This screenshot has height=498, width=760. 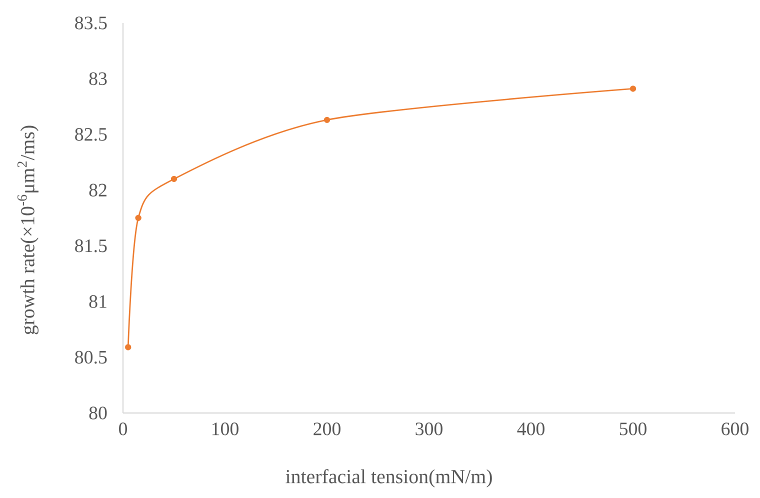 I want to click on y-tick-label: 83.5, so click(x=91, y=23).